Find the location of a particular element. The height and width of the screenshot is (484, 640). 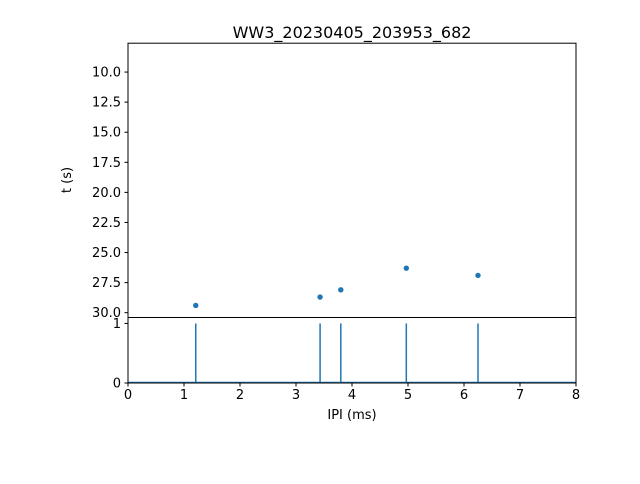

y-tick-label: 22.5 is located at coordinates (106, 223).